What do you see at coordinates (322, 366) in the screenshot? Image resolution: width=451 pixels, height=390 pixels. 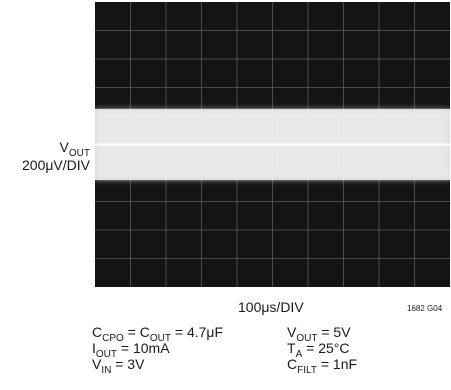 I see `condition-cfilt: CFILT = 1nF` at bounding box center [322, 366].